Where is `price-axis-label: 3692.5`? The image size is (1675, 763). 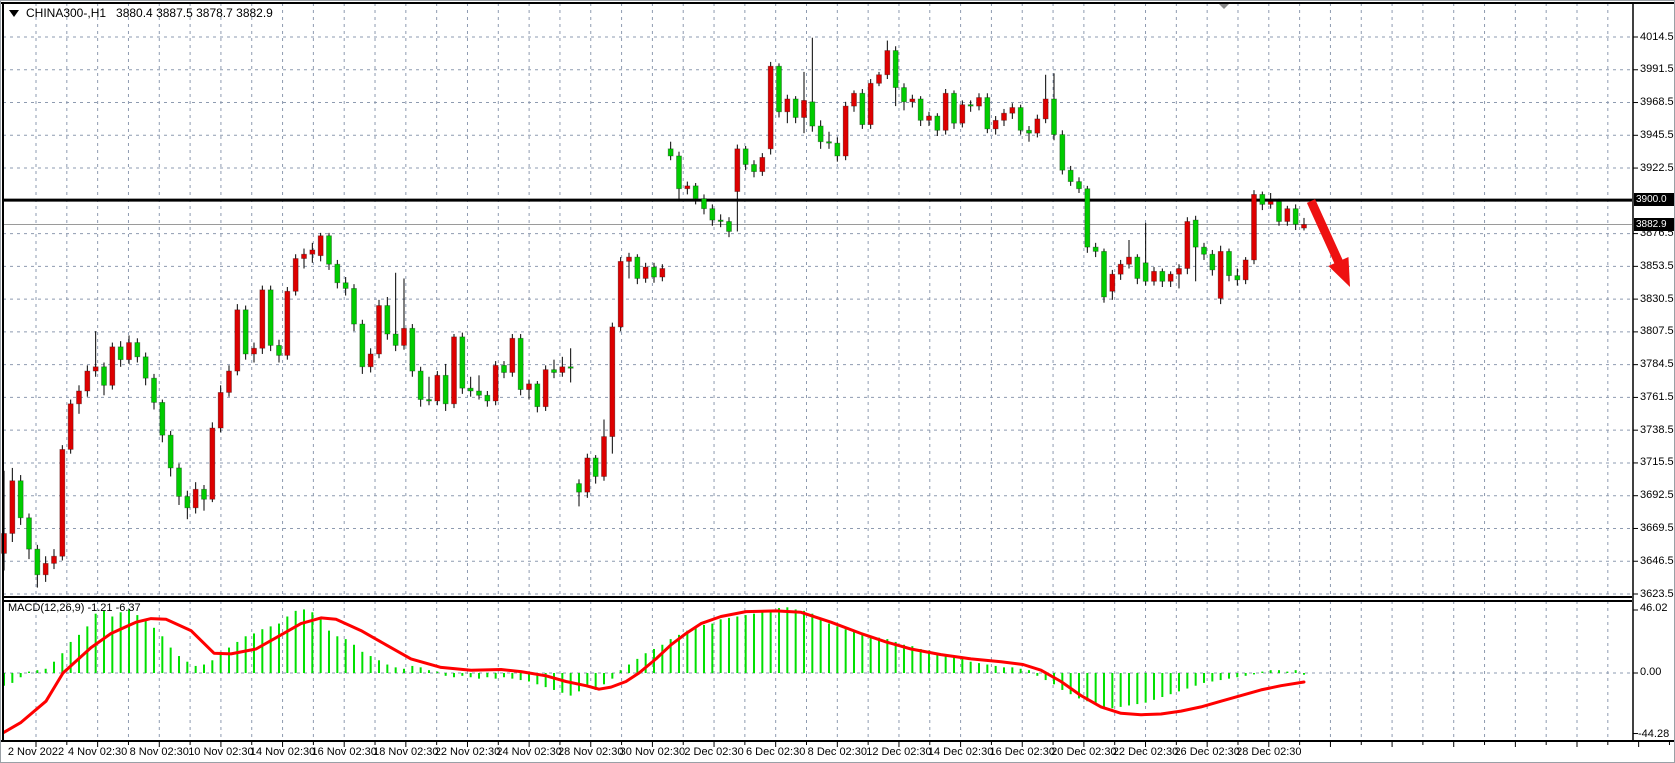
price-axis-label: 3692.5 is located at coordinates (1657, 495).